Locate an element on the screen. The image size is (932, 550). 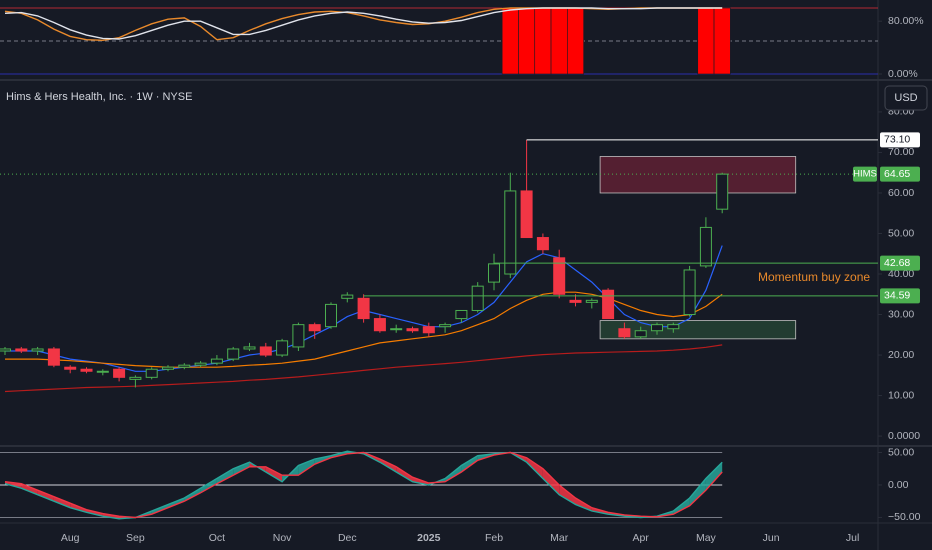
symbol-title: Hims & Hers Health, Inc. · 1W · NYSE is located at coordinates (99, 97).